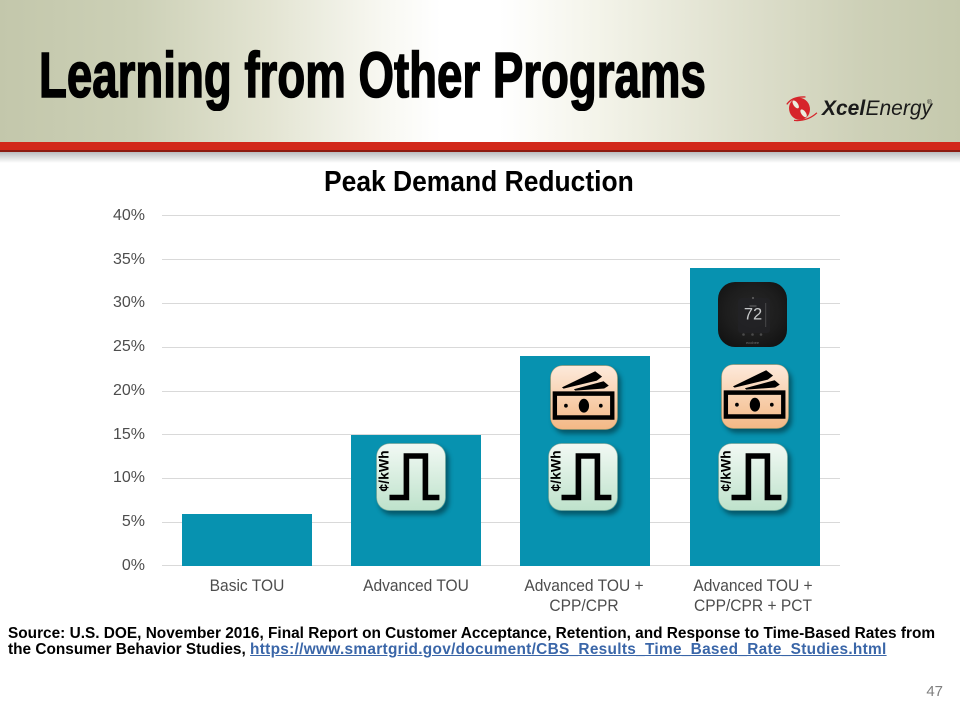 This screenshot has width=960, height=720. Describe the element at coordinates (843, 108) in the screenshot. I see `svg-text: Xcel` at that location.